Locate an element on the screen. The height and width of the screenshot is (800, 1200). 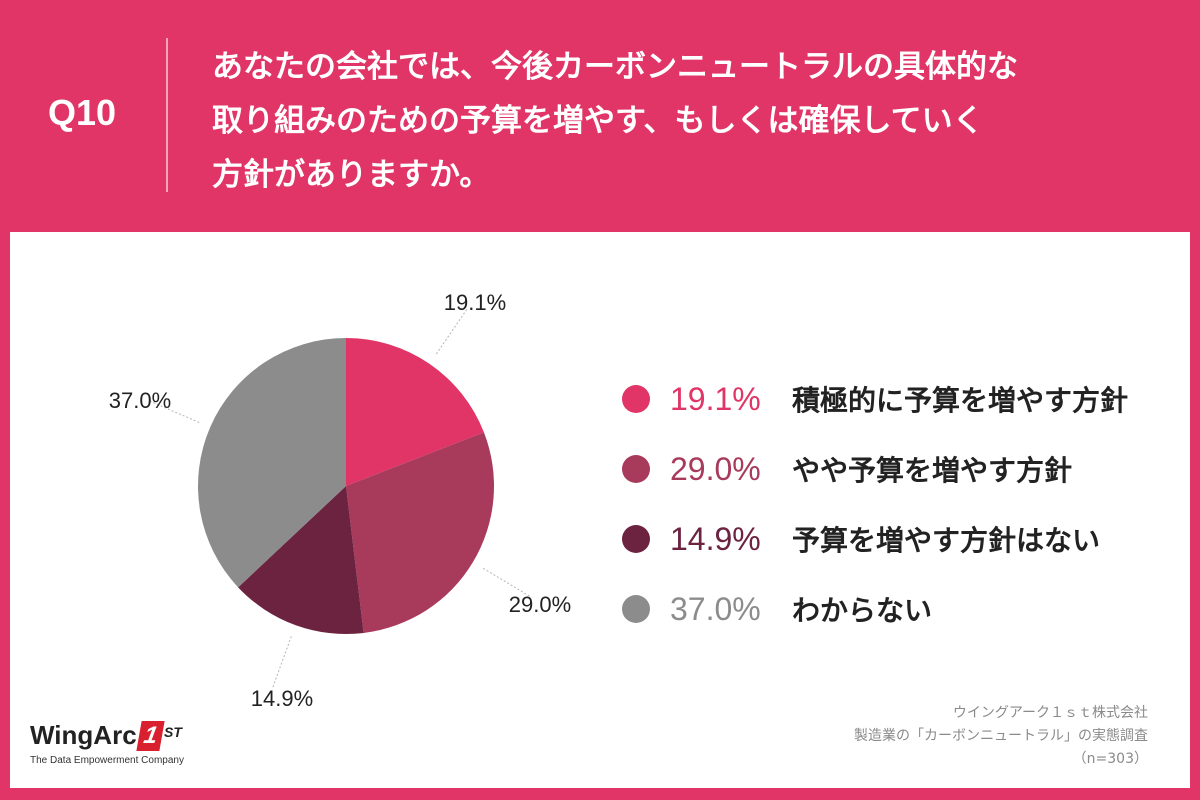
legend-label: わからない is located at coordinates (862, 610).